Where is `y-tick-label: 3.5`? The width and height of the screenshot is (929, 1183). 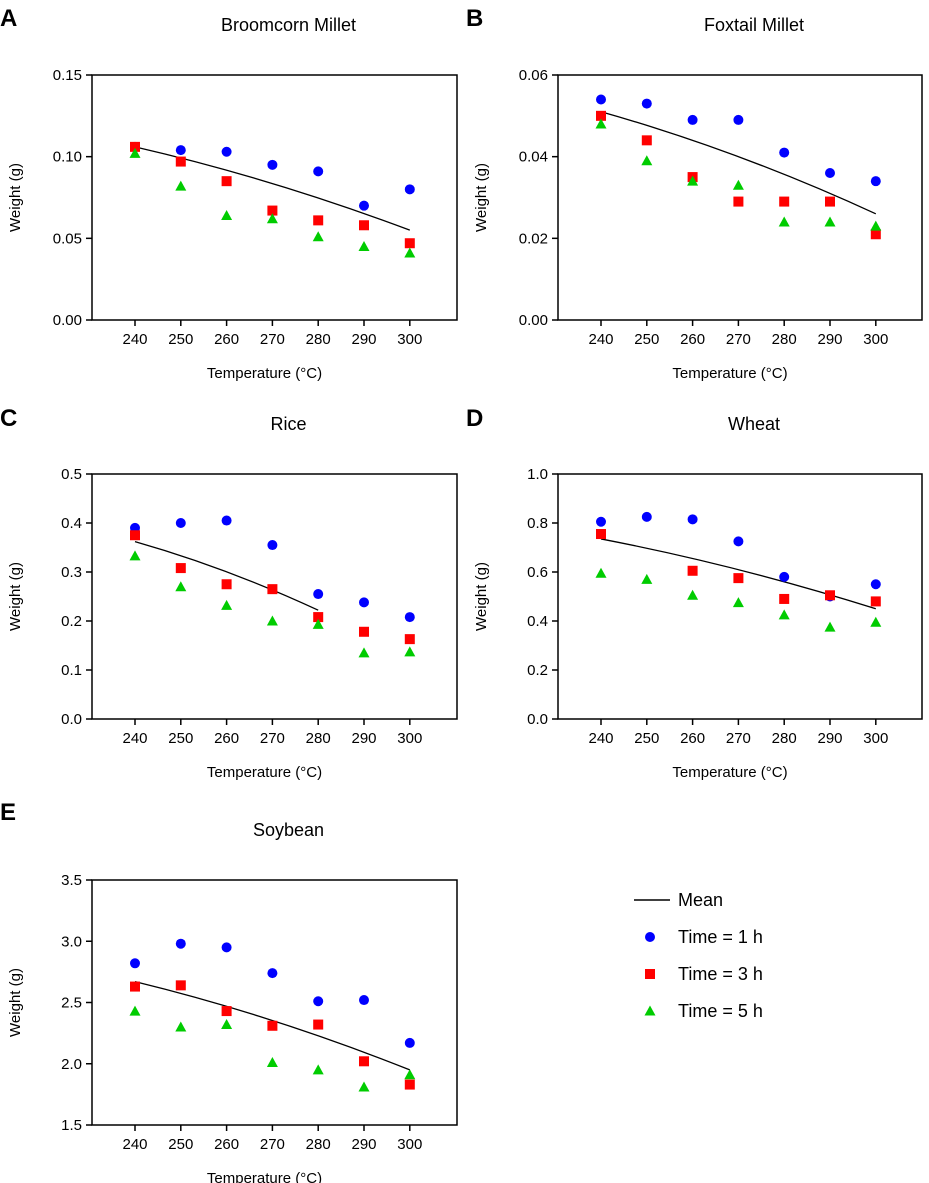 y-tick-label: 3.5 is located at coordinates (71, 880).